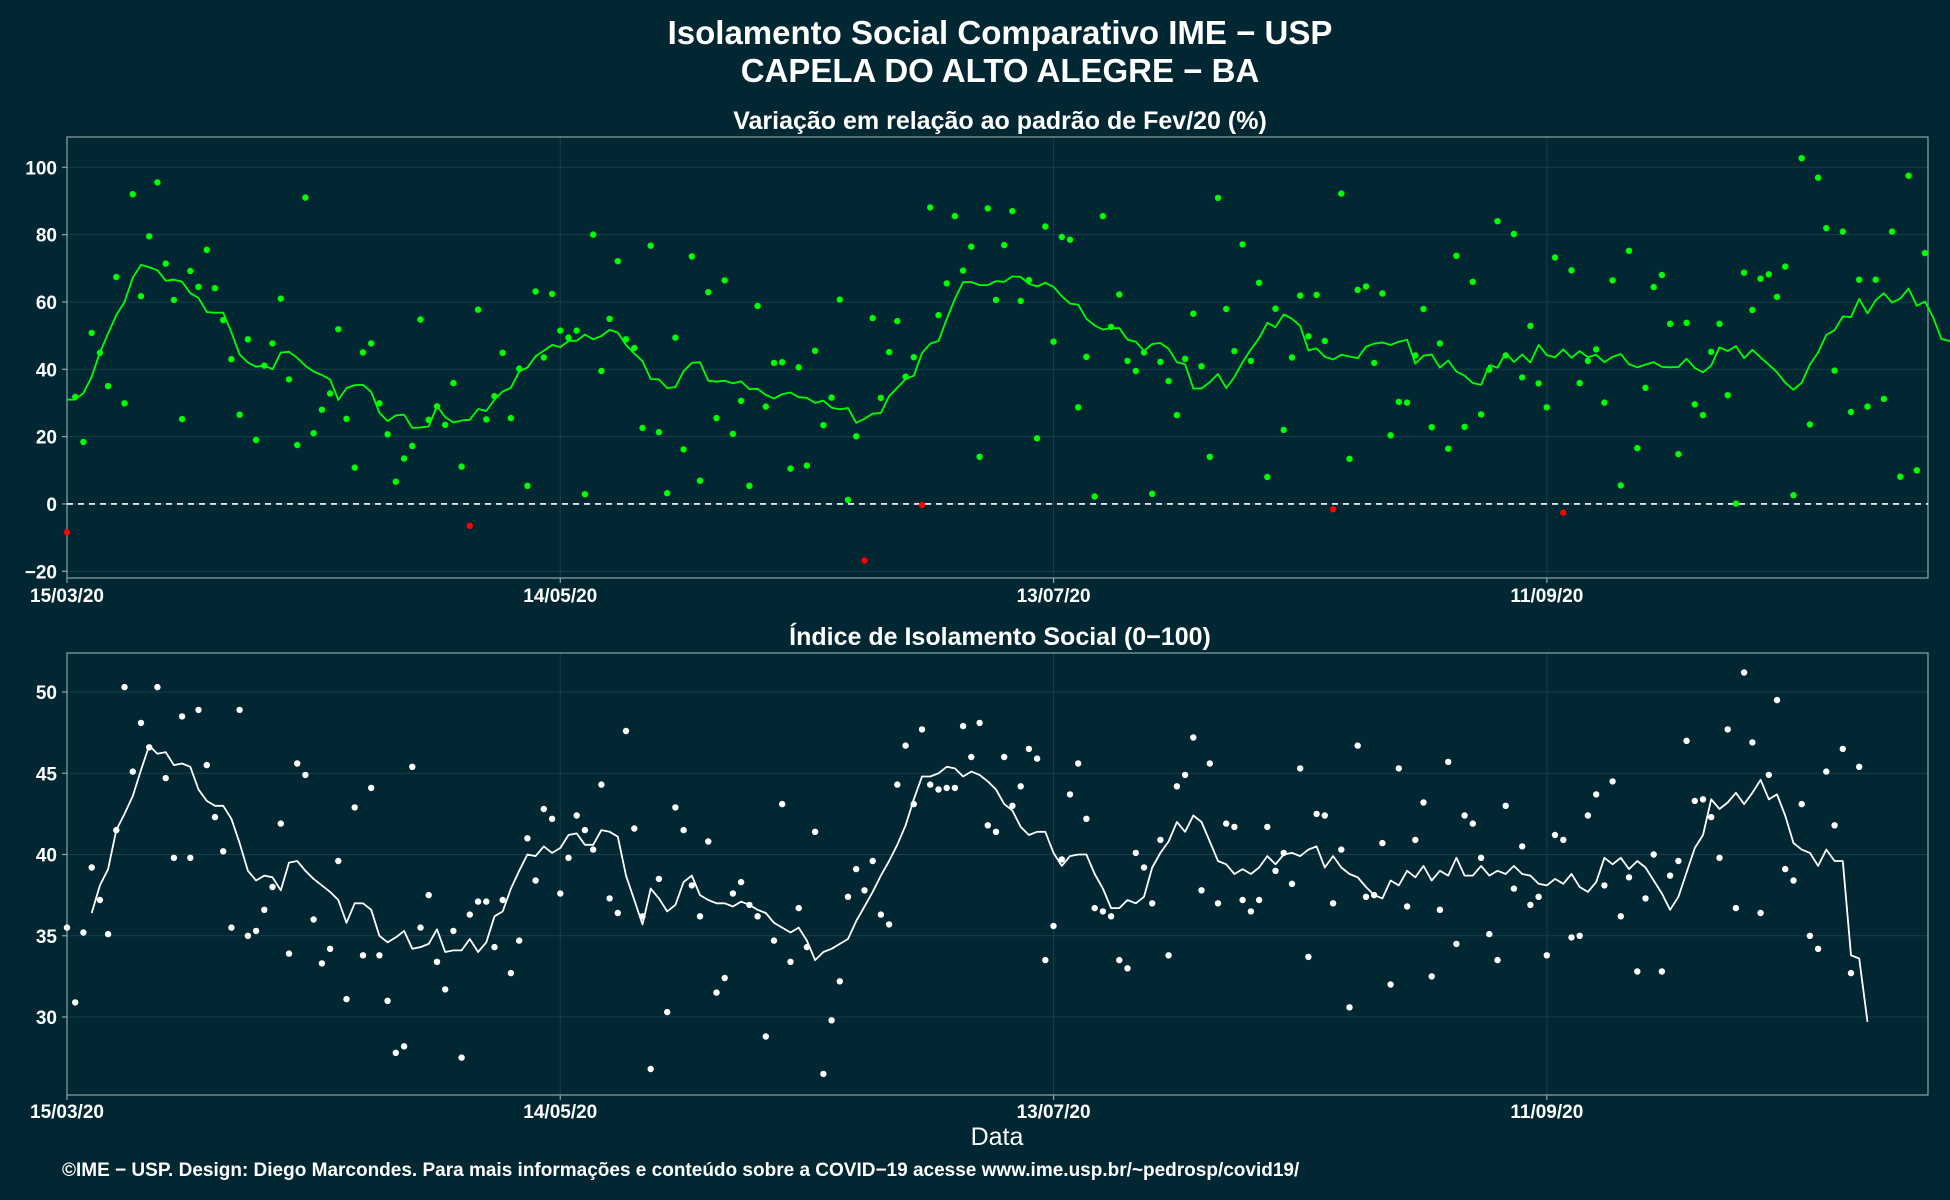 This screenshot has height=1200, width=1950. I want to click on y-tick-label: 50, so click(46, 693).